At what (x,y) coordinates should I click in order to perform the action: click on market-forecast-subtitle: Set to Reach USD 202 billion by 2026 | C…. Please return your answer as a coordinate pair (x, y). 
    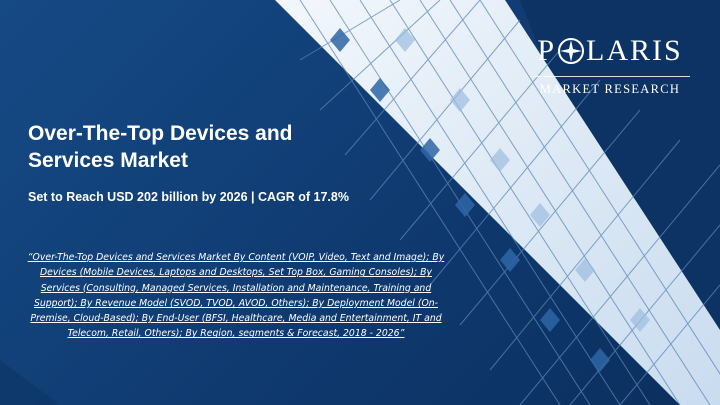
    Looking at the image, I should click on (188, 197).